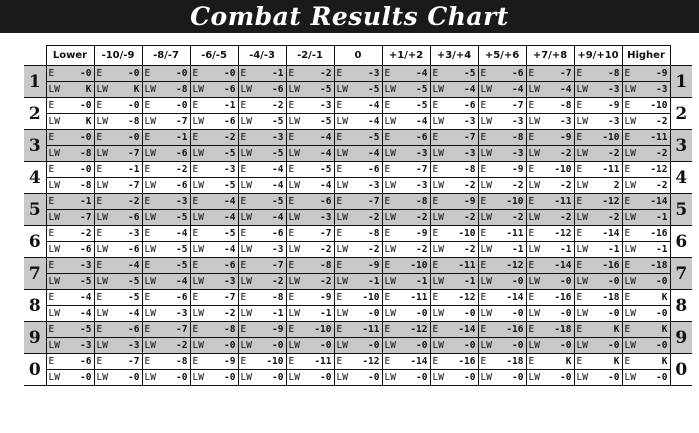  I want to click on enemy-loss-value: -18, so click(515, 361).